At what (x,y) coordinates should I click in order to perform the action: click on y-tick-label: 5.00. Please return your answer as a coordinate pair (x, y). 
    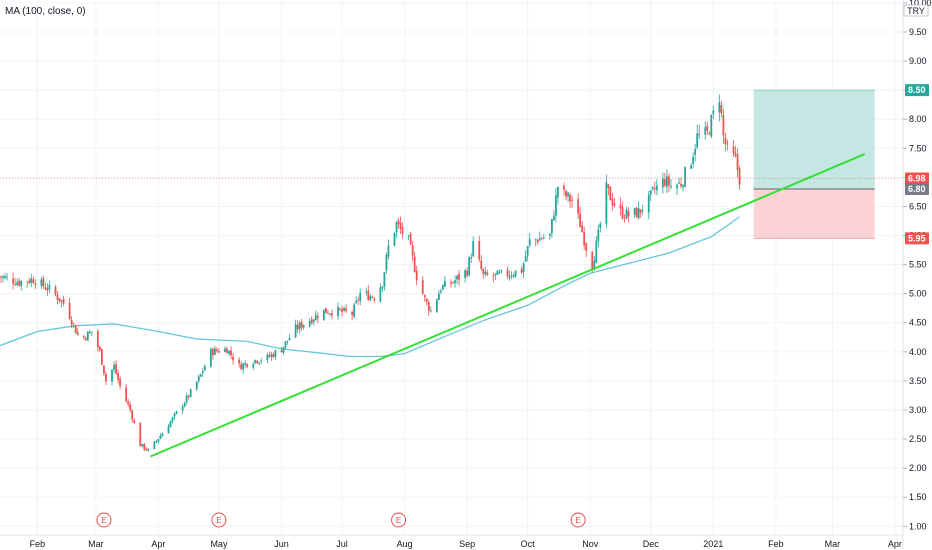
    Looking at the image, I should click on (918, 294).